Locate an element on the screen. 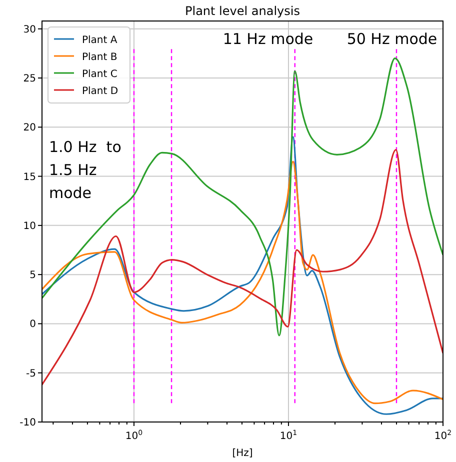  y-tick-label: -5 is located at coordinates (31, 374).